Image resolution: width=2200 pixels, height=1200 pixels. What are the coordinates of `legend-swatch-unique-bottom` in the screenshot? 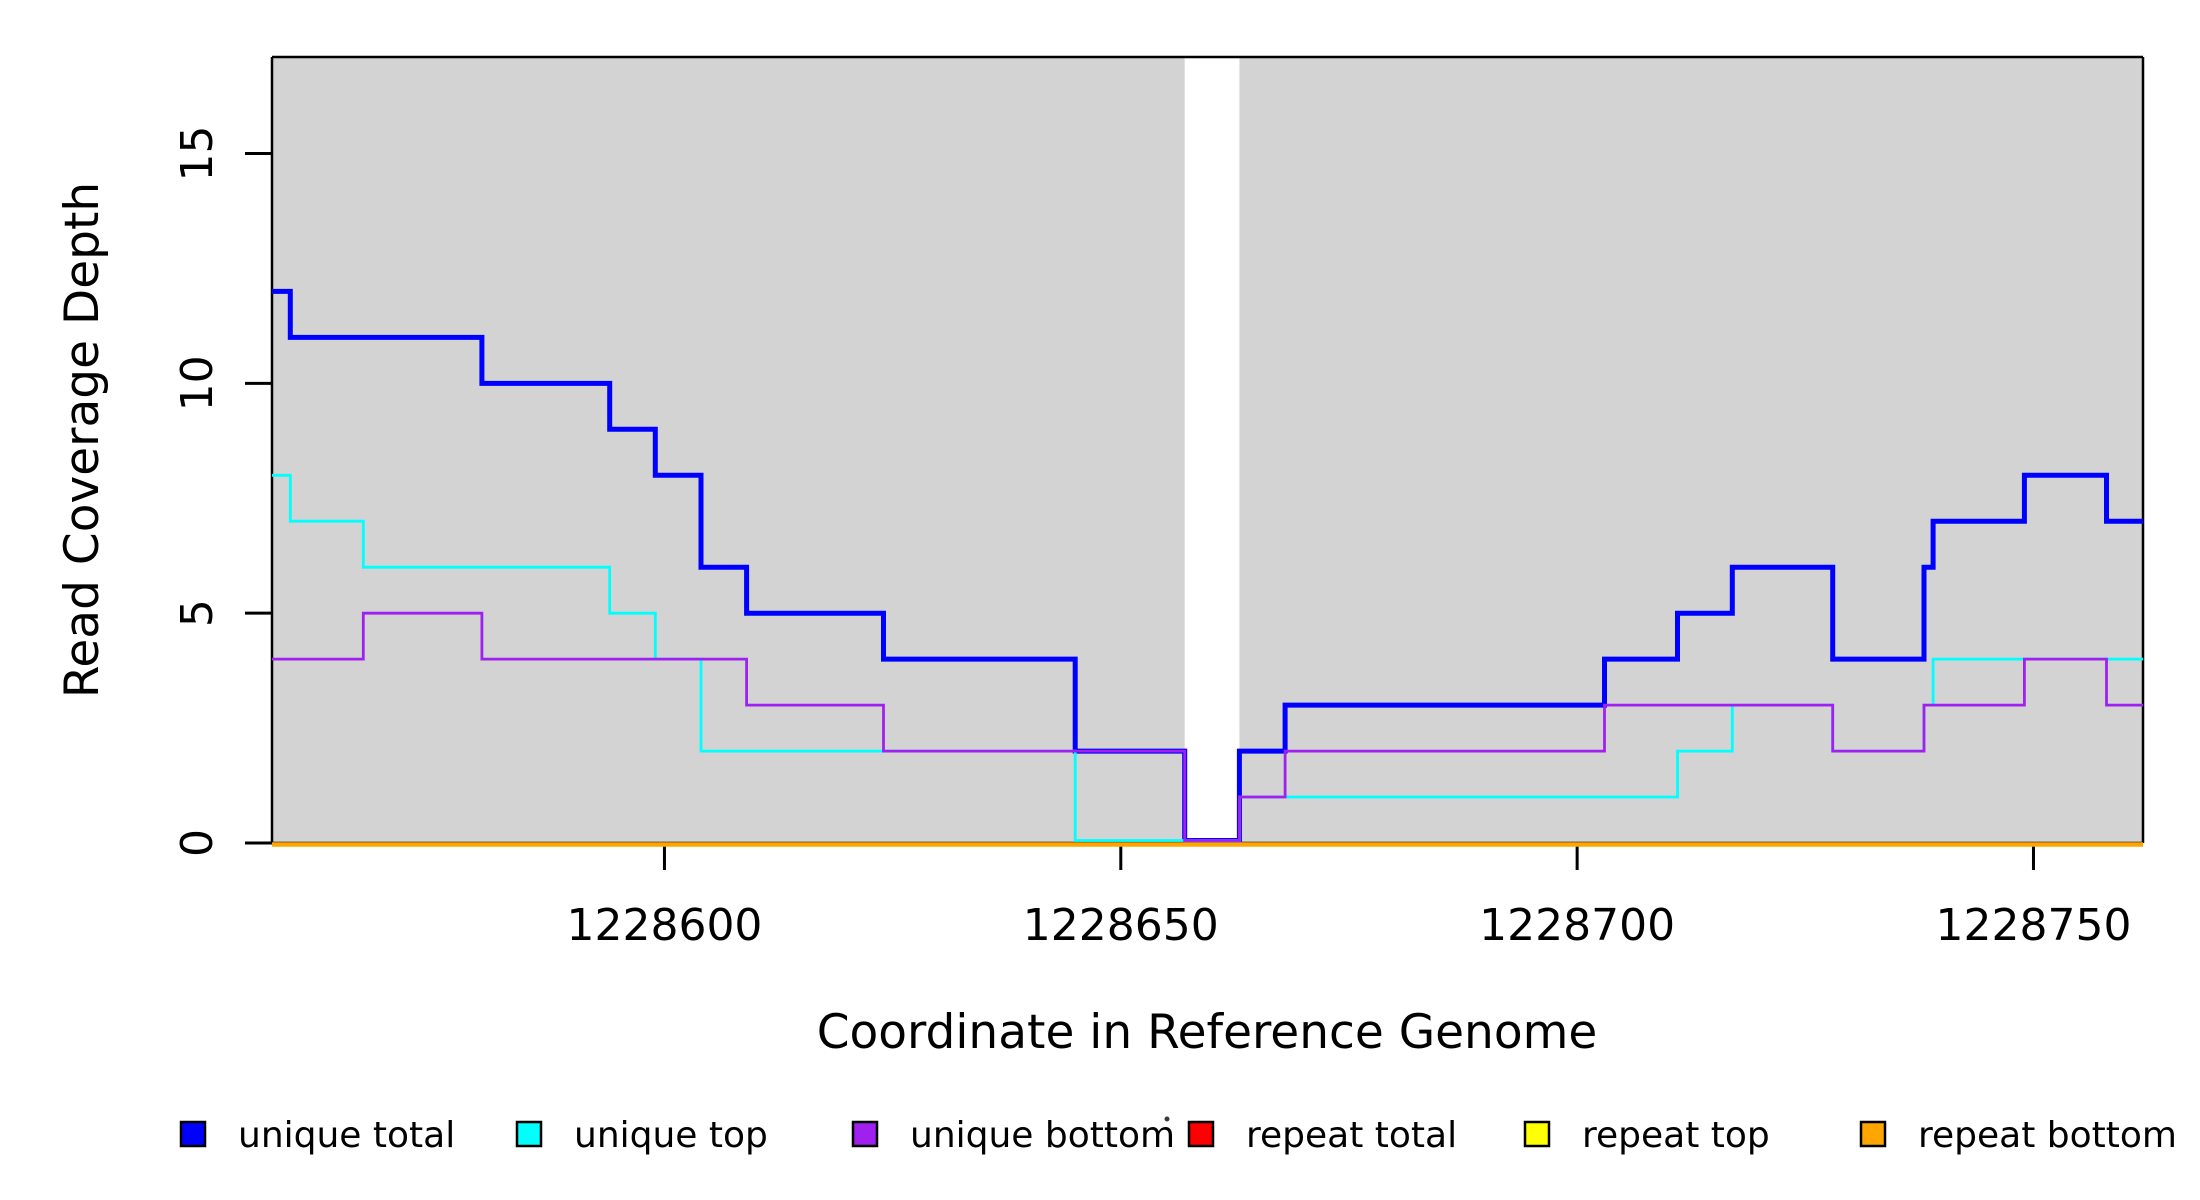 It's located at (865, 1134).